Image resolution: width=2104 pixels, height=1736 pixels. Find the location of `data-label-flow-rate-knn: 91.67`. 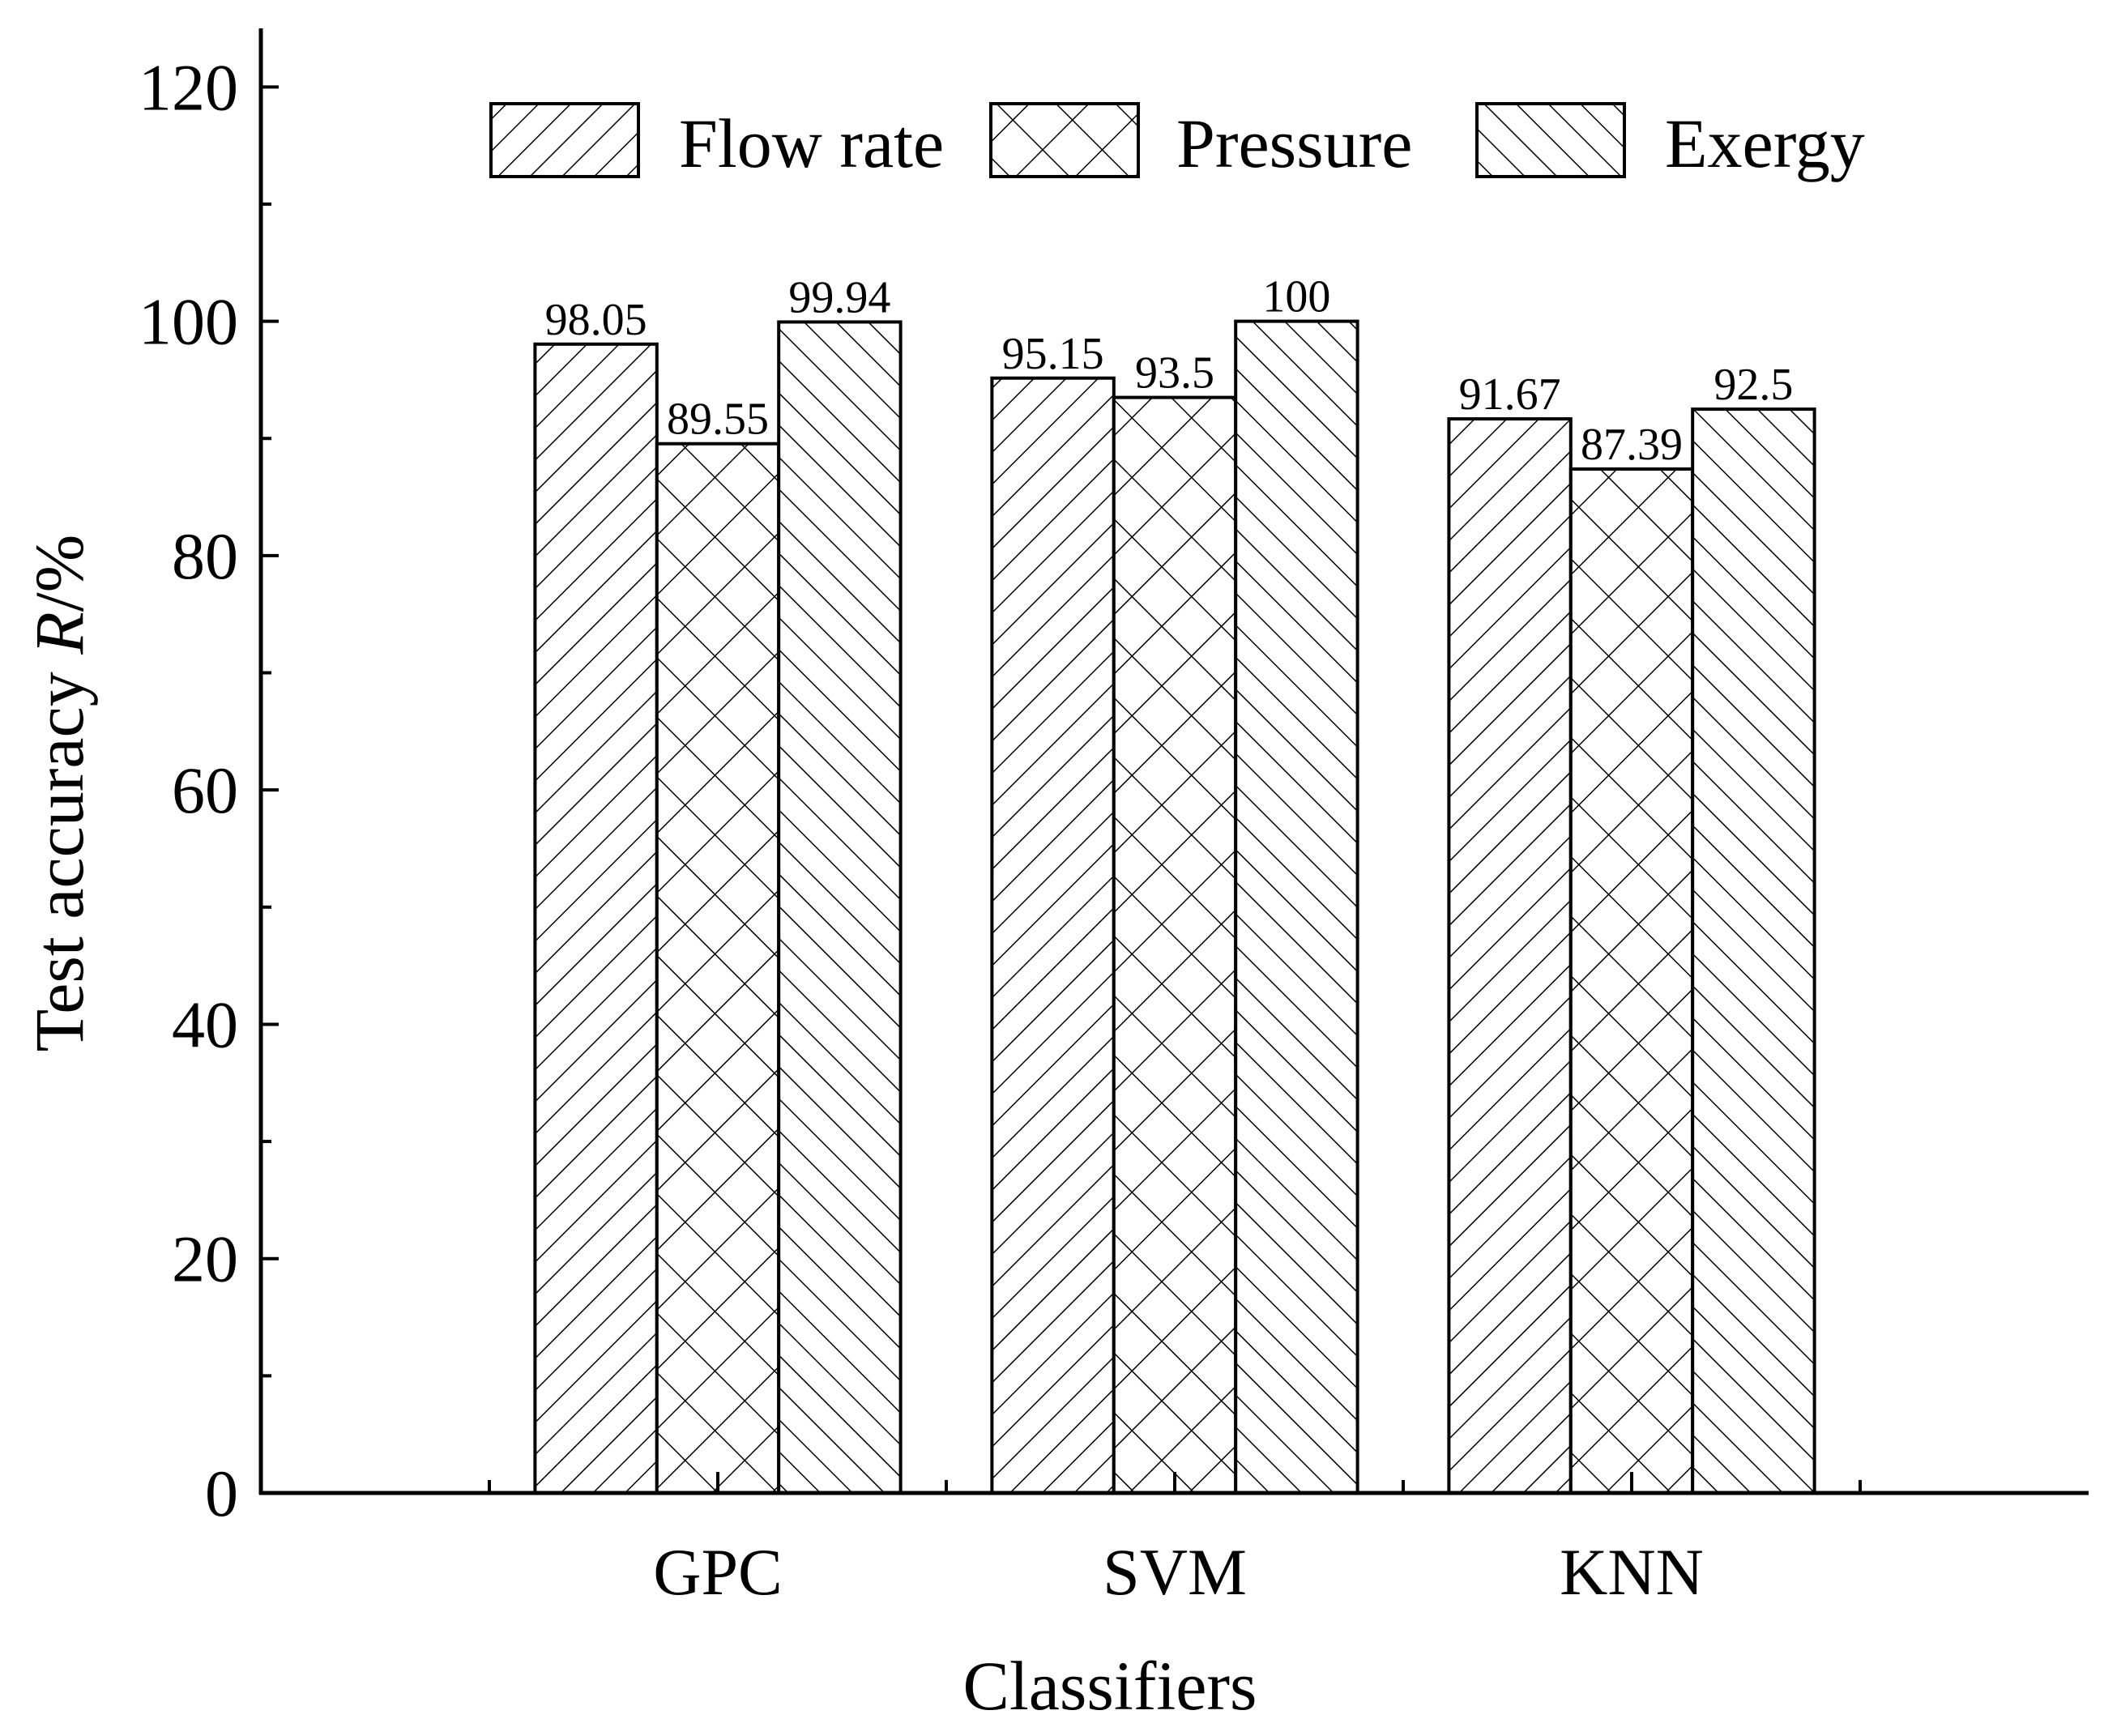

data-label-flow-rate-knn: 91.67 is located at coordinates (1510, 394).